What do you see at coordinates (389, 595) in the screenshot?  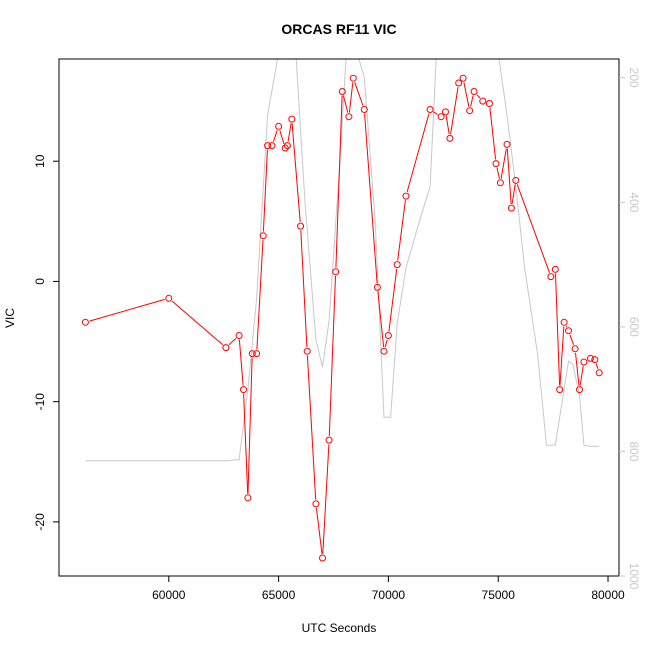 I see `x-tick-label: 70000` at bounding box center [389, 595].